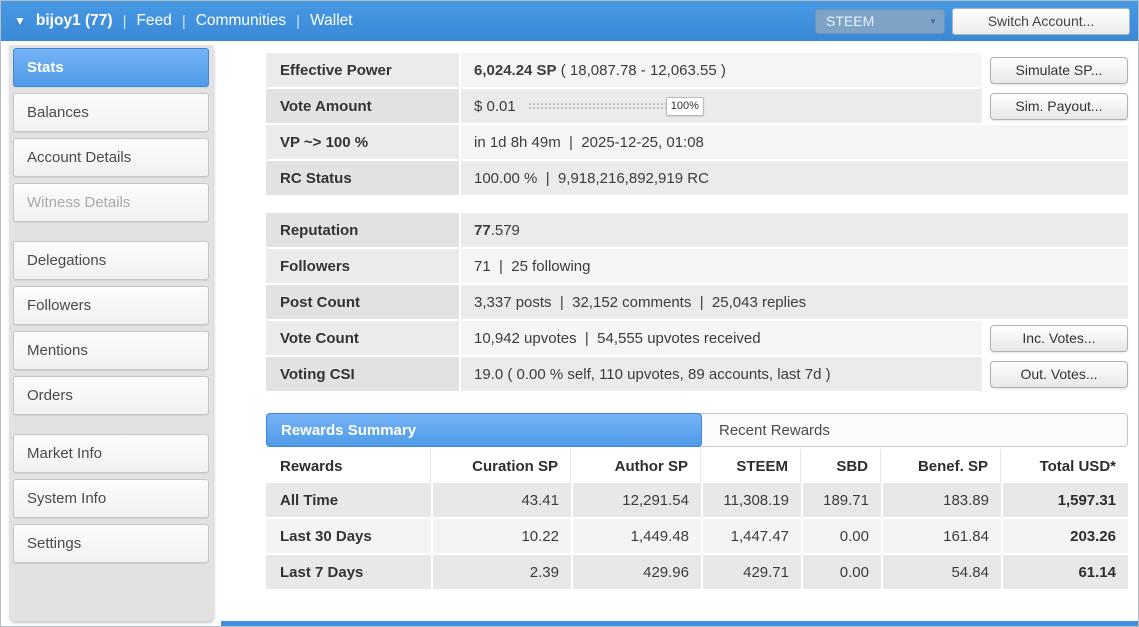  Describe the element at coordinates (111, 498) in the screenshot. I see `sidebar-item-system-info: System Info` at that location.